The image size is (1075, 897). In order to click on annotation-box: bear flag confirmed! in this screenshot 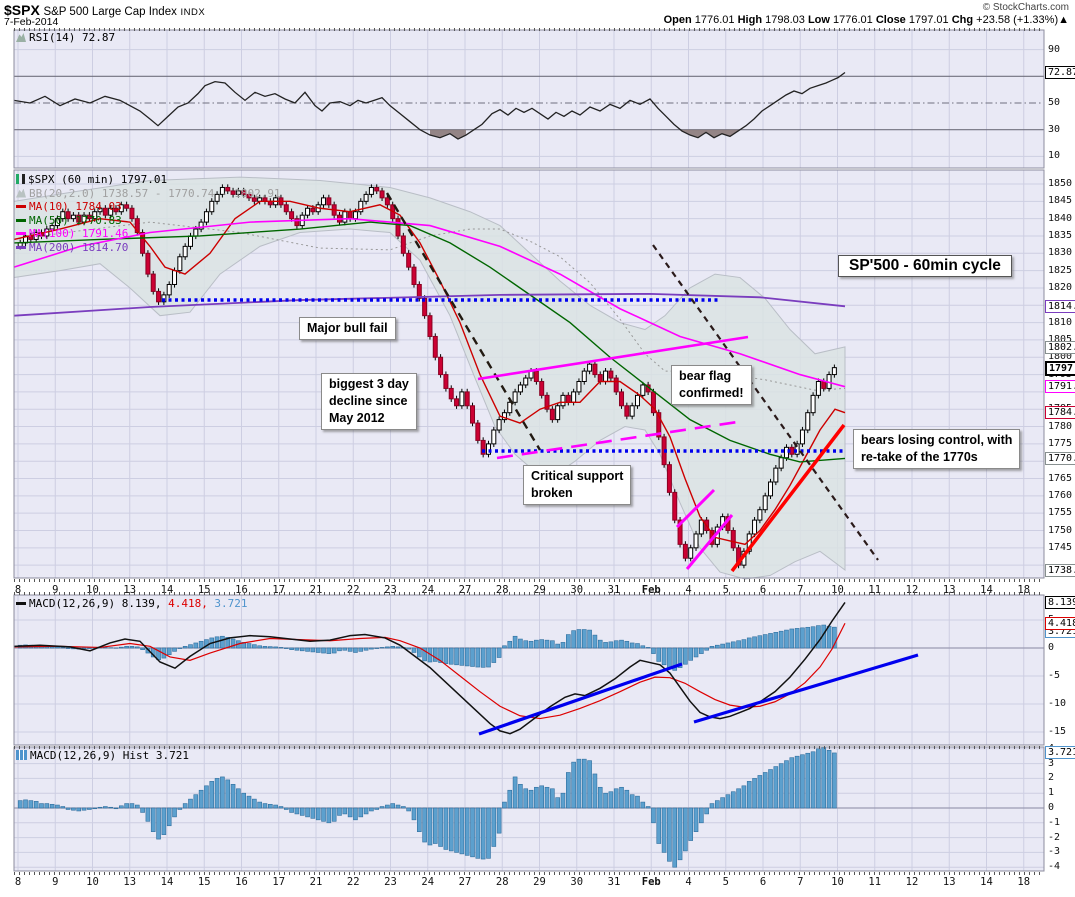, I will do `click(711, 385)`.